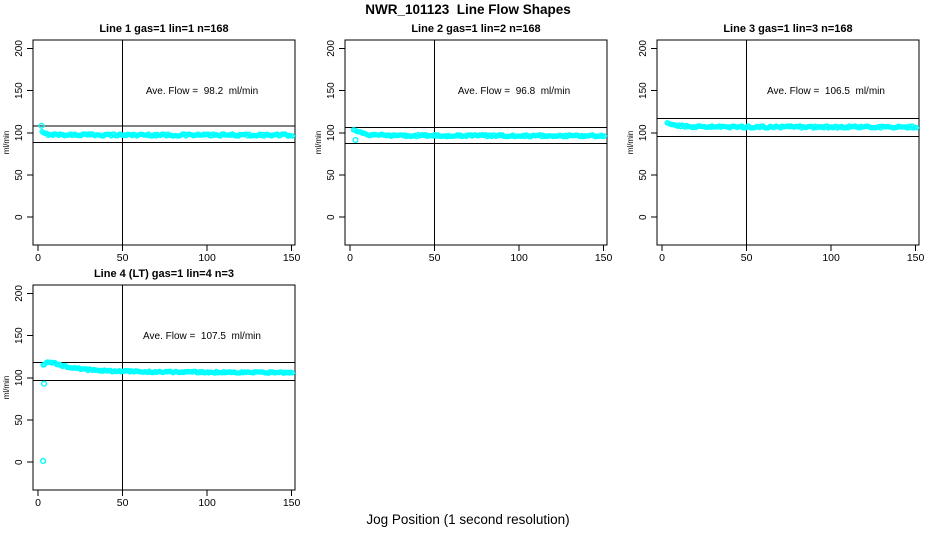 The width and height of the screenshot is (936, 540). I want to click on plot-canvas-line-2: 0 50 100 150 200 0 50 100 150 ml/min, so click(463, 151).